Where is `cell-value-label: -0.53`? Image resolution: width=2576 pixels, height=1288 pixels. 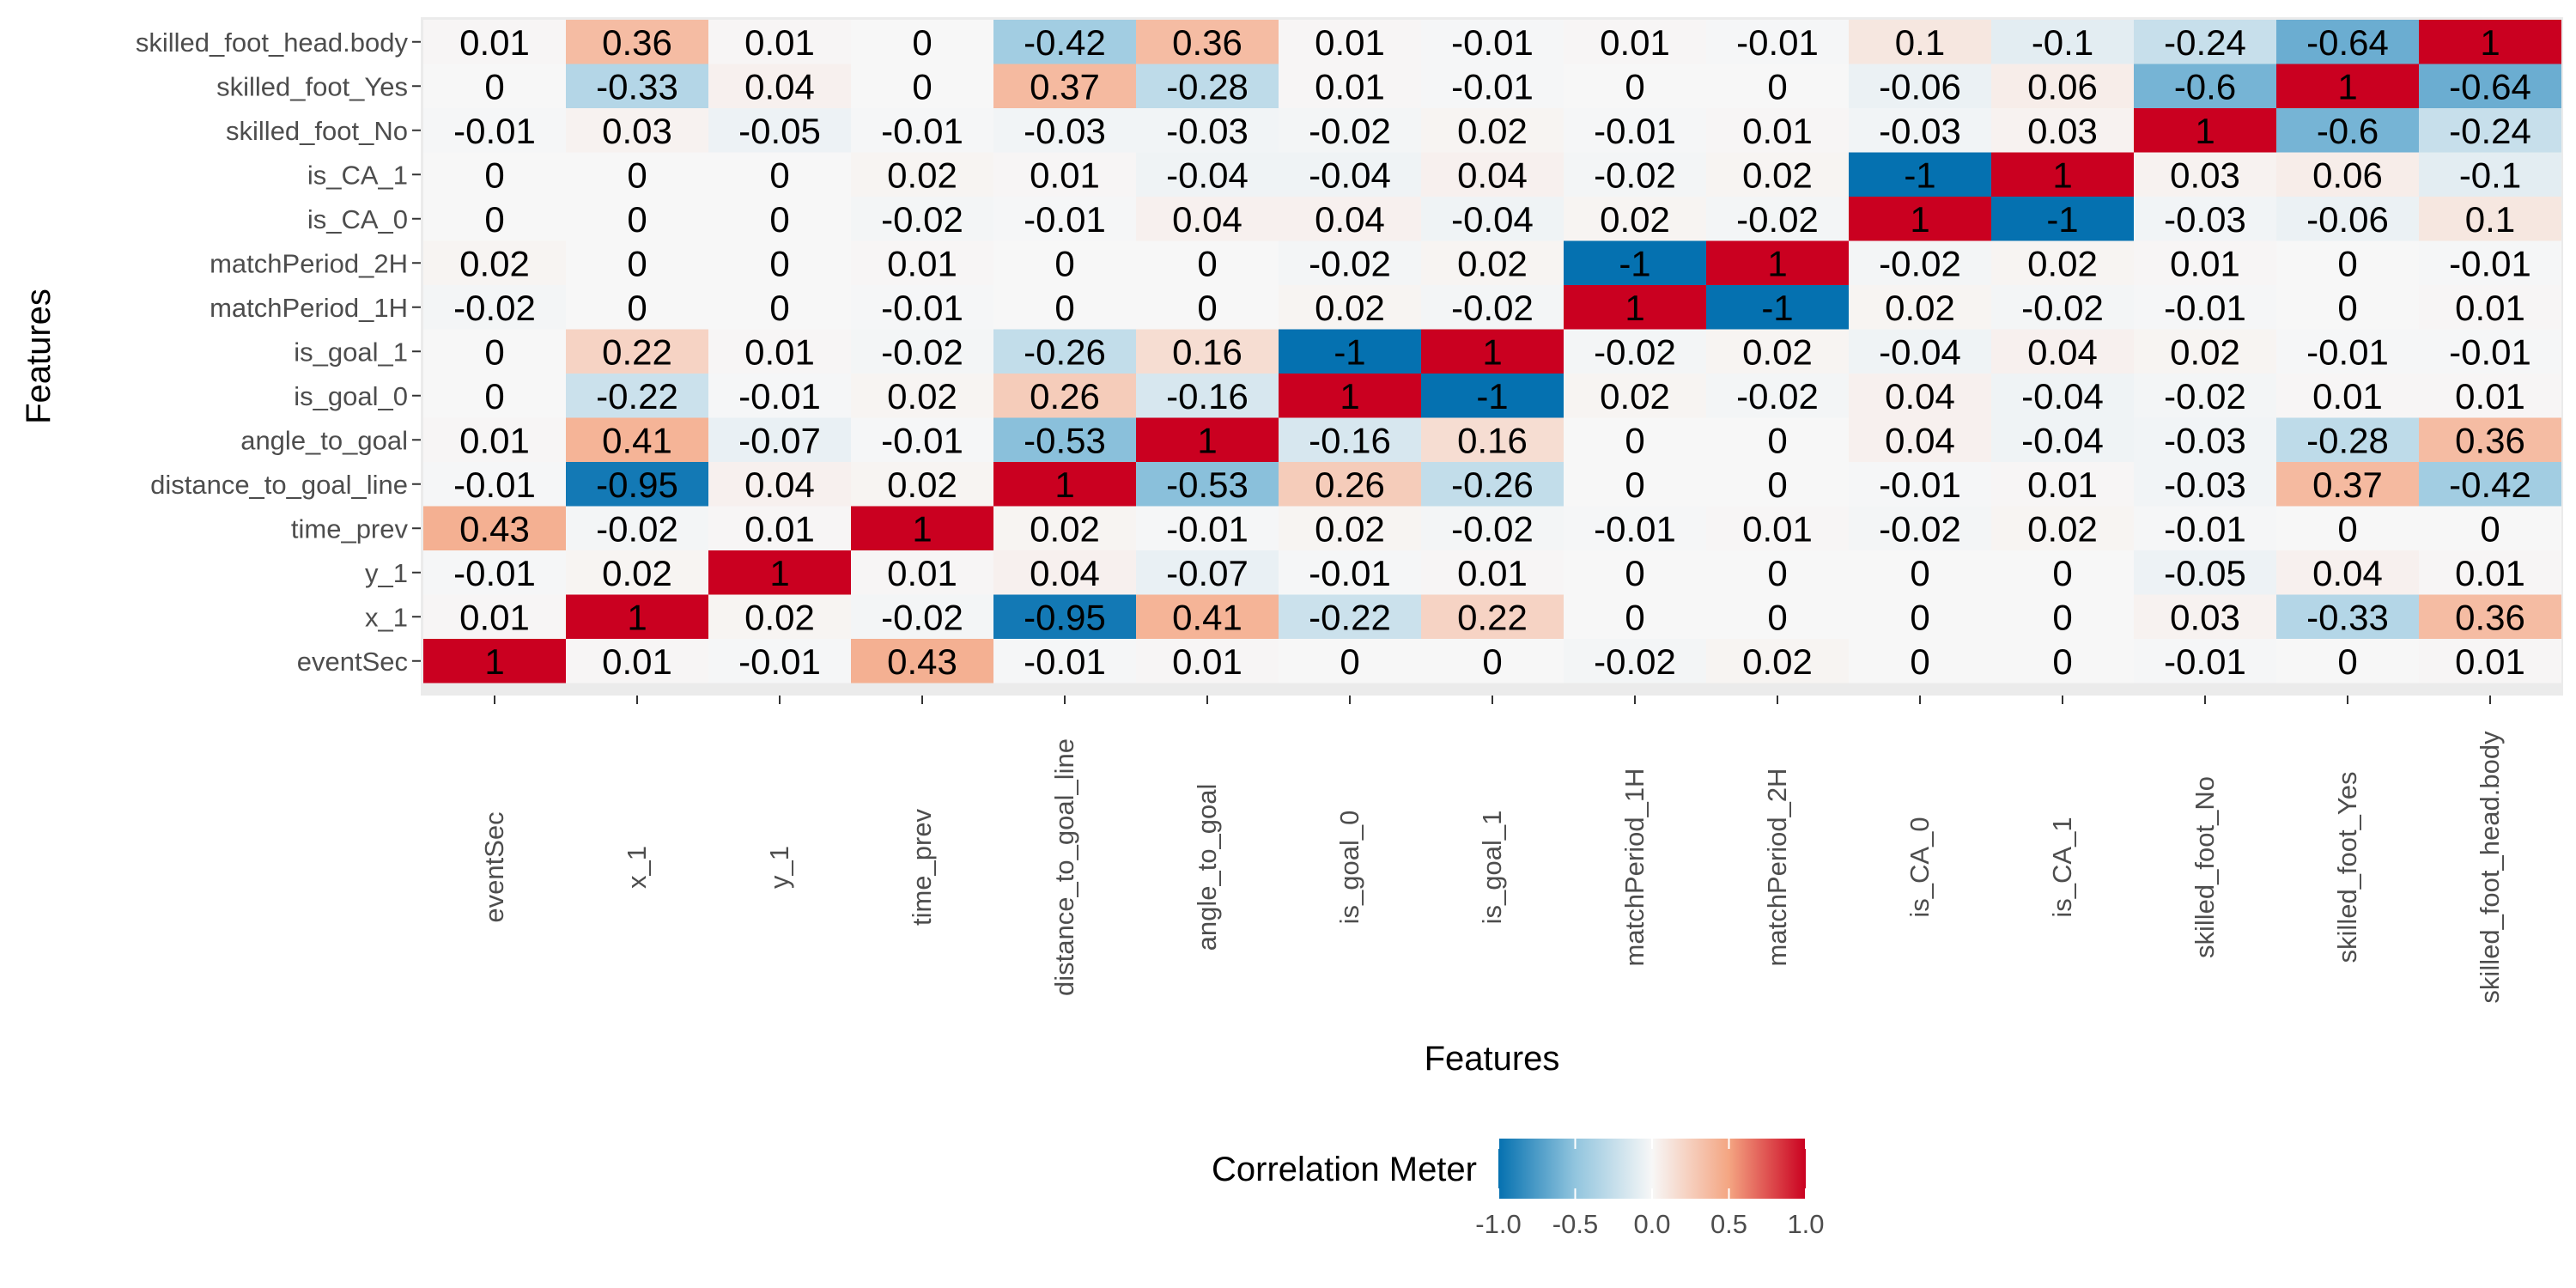 cell-value-label: -0.53 is located at coordinates (1065, 440).